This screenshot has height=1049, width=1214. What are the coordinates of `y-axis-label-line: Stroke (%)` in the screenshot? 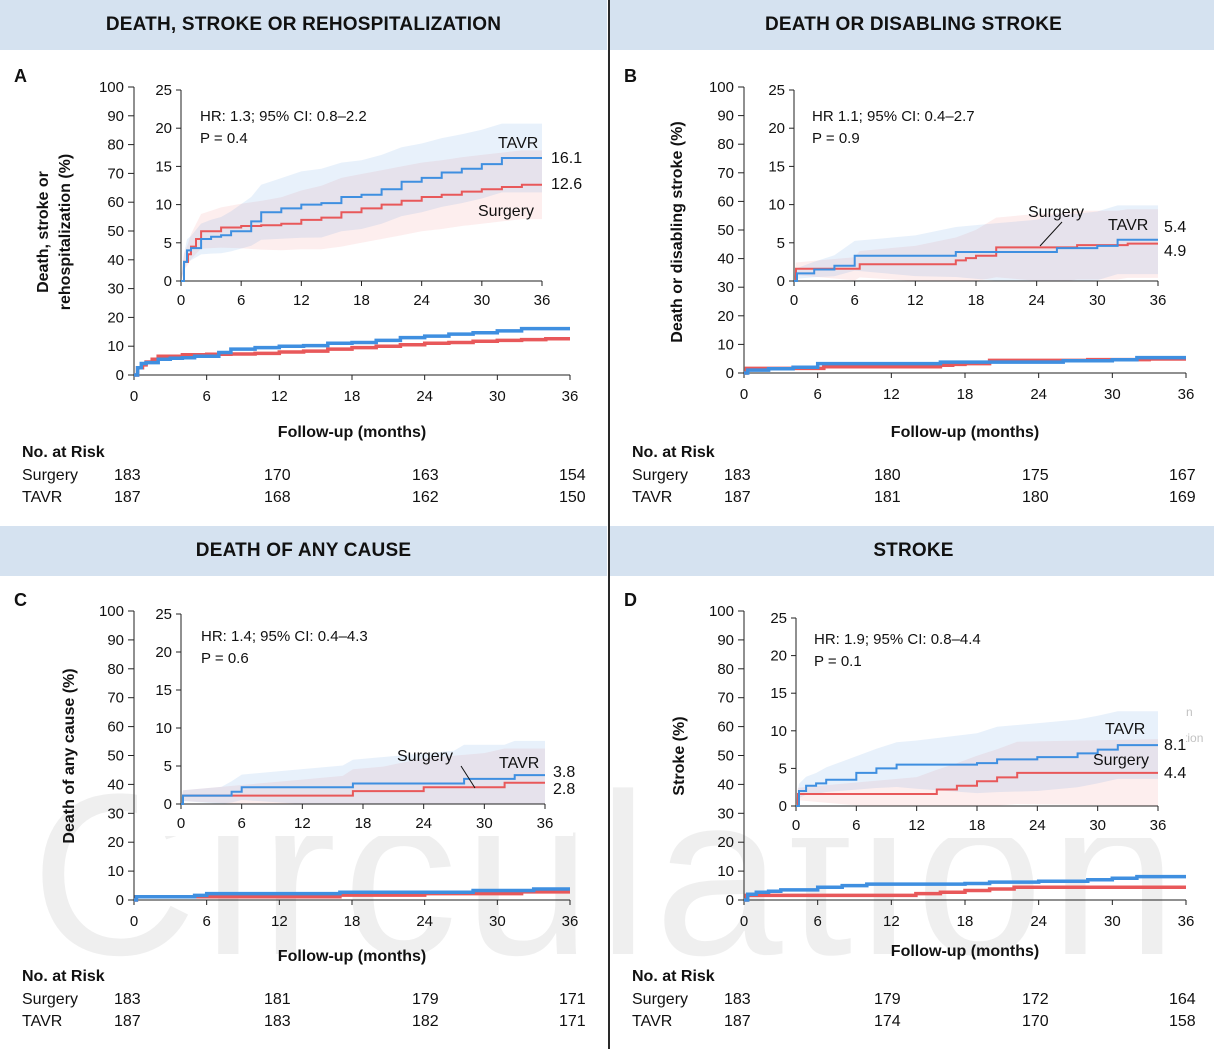 It's located at (679, 755).